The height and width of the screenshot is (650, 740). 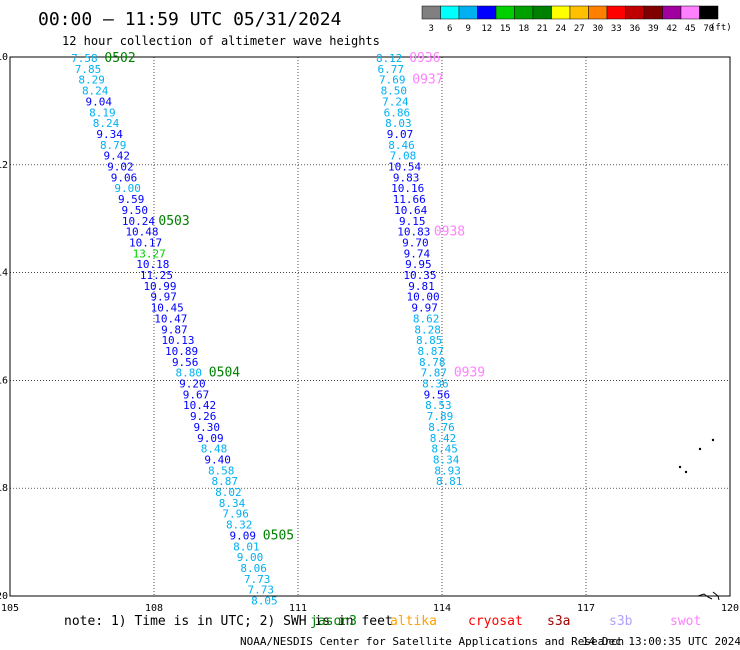 What do you see at coordinates (398, 123) in the screenshot?
I see `swh-value: 8.03` at bounding box center [398, 123].